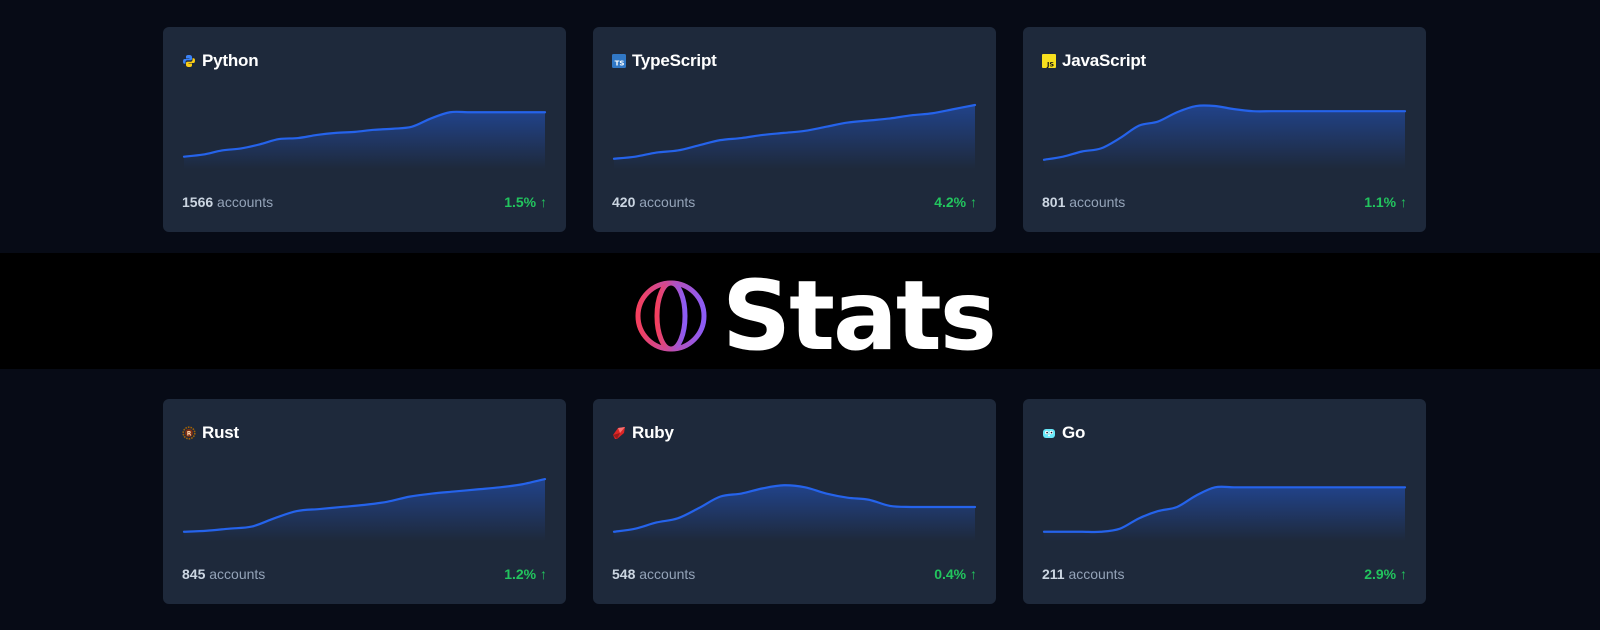 The width and height of the screenshot is (1600, 630). I want to click on python-logo-icon, so click(189, 61).